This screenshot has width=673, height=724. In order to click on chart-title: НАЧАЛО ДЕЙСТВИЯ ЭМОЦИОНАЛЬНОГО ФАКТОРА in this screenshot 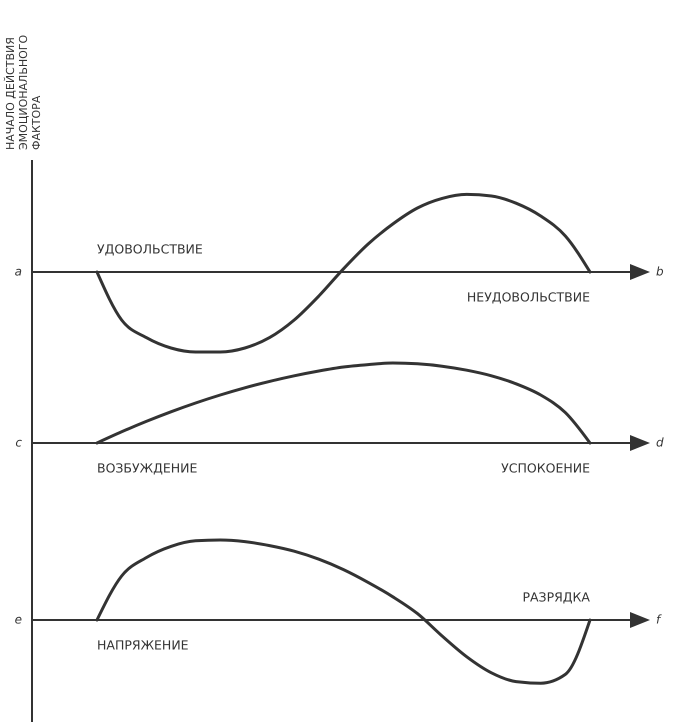, I will do `click(23, 92)`.